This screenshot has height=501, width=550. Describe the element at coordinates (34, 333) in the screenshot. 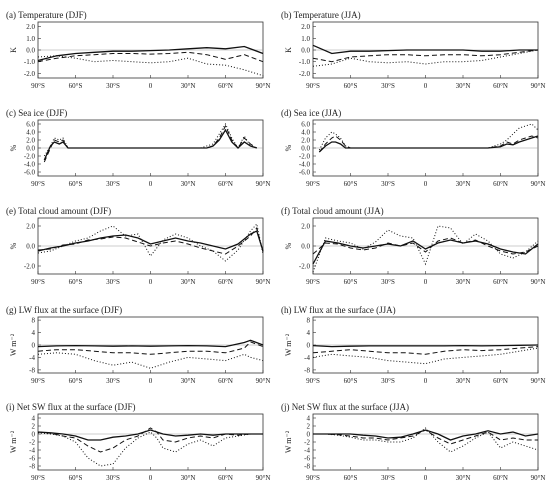

I see `y-tick-label: 4` at that location.